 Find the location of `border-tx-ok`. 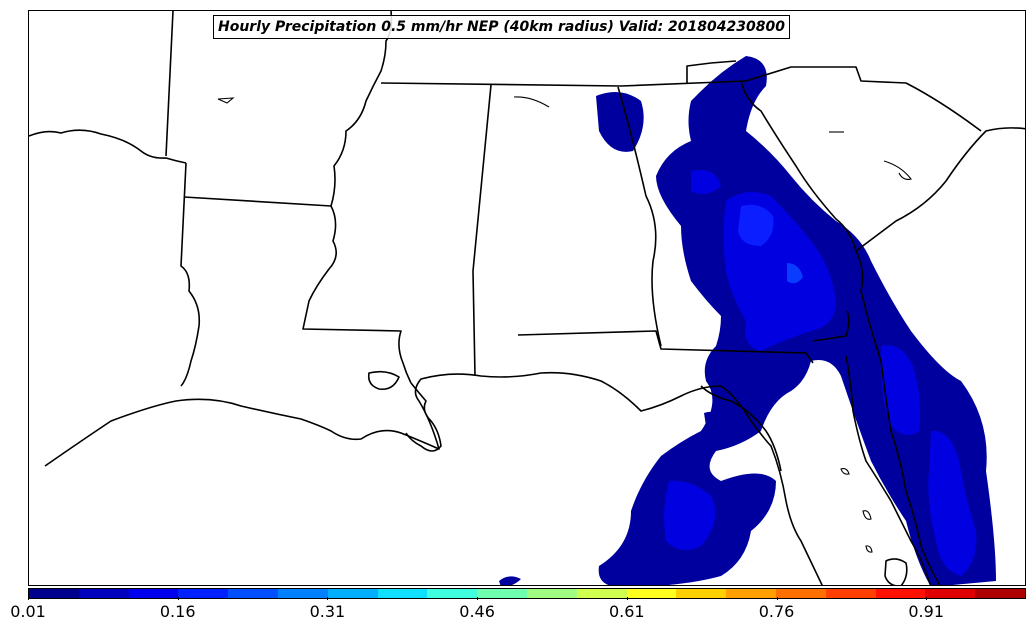

border-tx-ok is located at coordinates (108, 146).